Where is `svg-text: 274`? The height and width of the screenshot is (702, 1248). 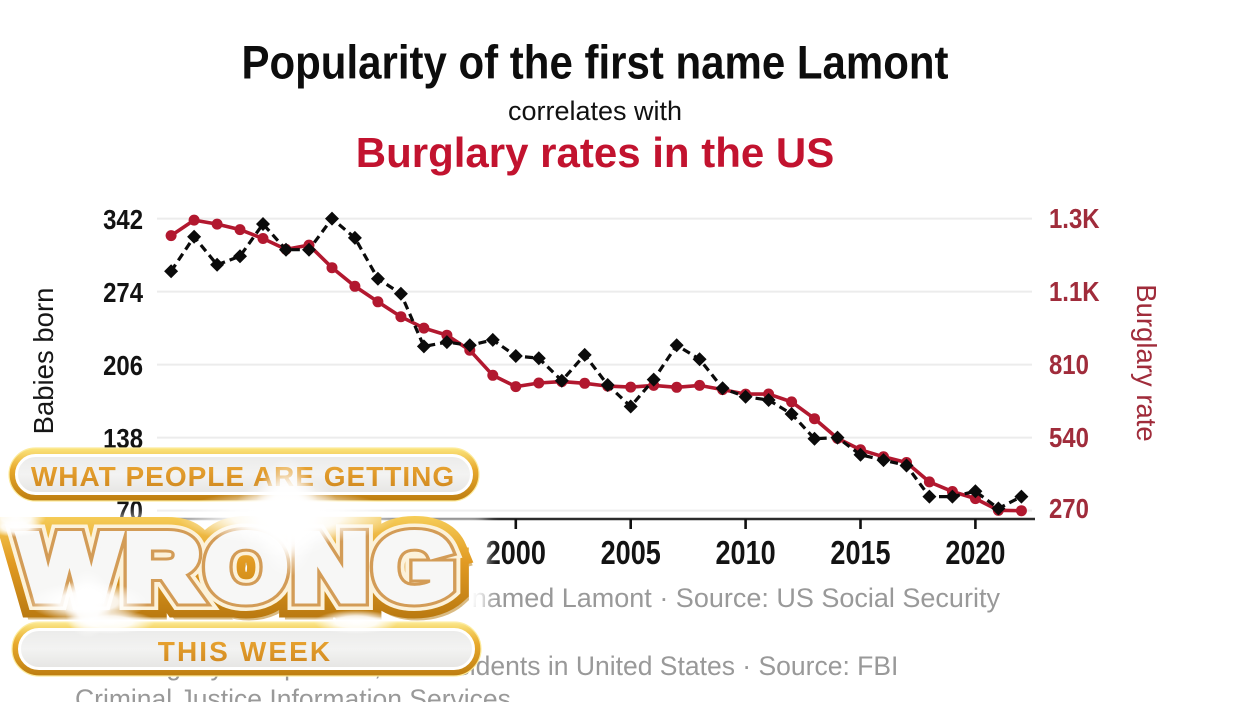 svg-text: 274 is located at coordinates (123, 294).